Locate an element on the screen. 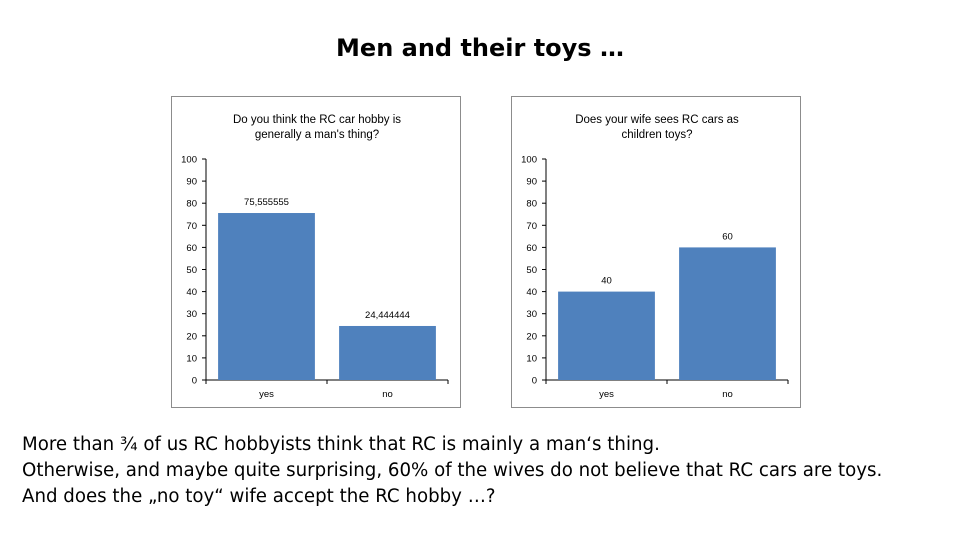  chart-man-thing-y-tick-label-90: 90 is located at coordinates (191, 182).